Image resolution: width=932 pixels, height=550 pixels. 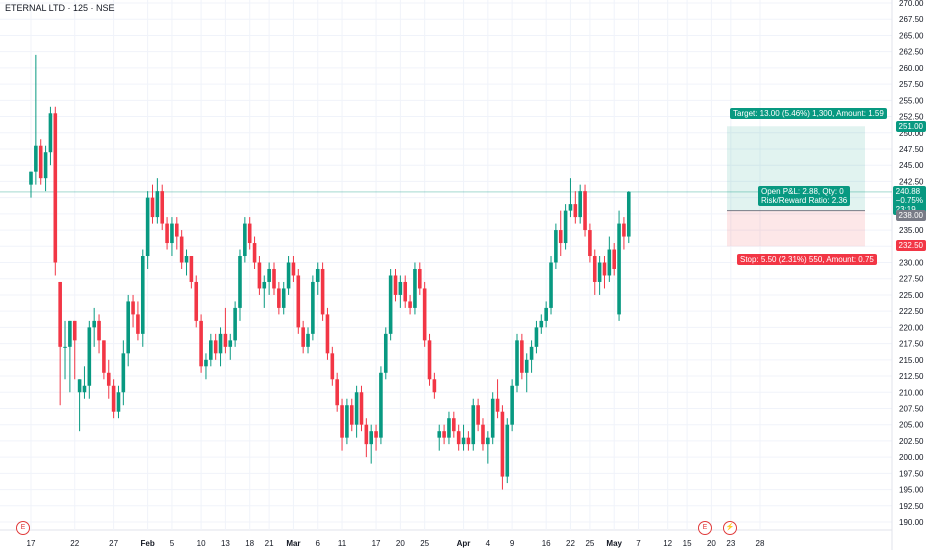 I want to click on stop-price-label: 232.50, so click(x=910, y=245).